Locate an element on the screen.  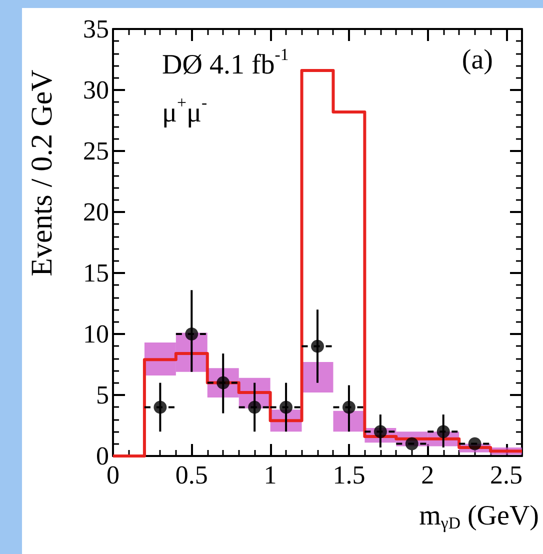
y-tick-label: 10 is located at coordinates (96, 334).